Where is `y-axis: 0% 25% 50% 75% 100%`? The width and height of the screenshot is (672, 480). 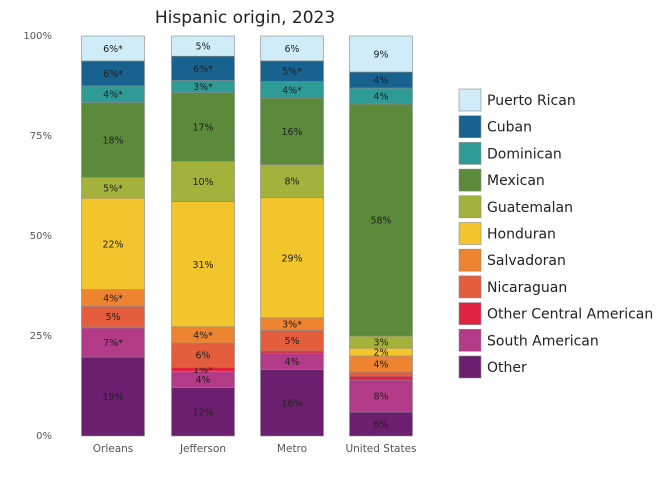 y-axis: 0% 25% 50% 75% 100% is located at coordinates (37, 236).